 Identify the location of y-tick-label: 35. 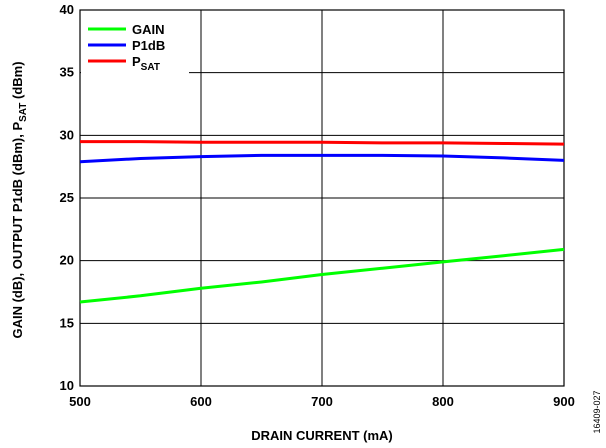
(67, 72).